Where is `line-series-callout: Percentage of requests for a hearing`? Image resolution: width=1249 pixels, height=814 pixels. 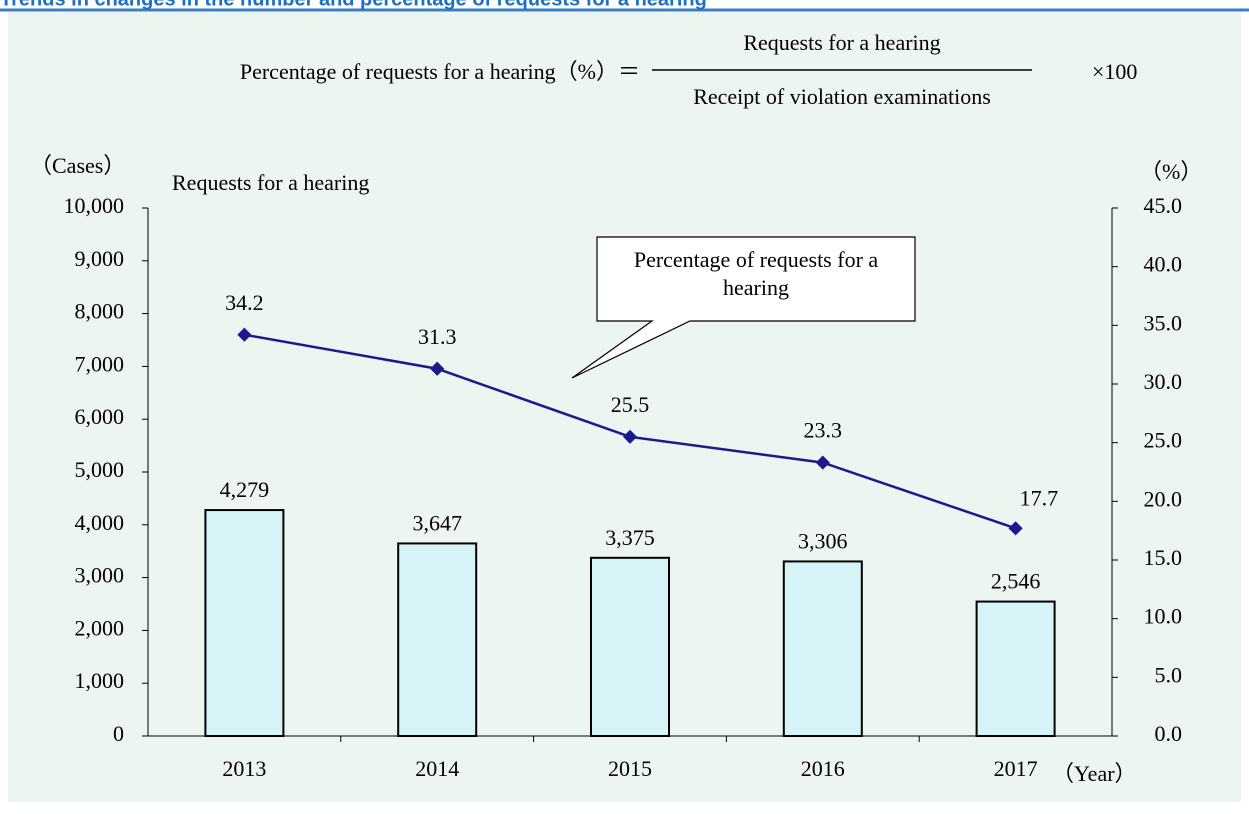 line-series-callout: Percentage of requests for a hearing is located at coordinates (756, 273).